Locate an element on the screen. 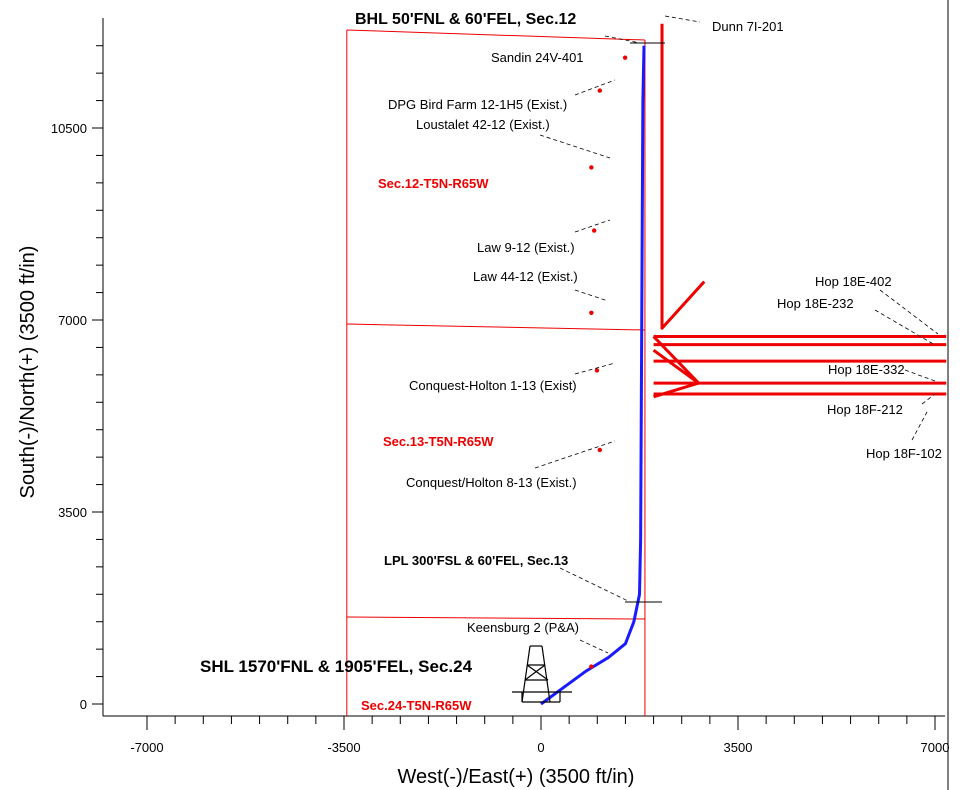  sandin-label: Sandin 24V-401 is located at coordinates (537, 57).